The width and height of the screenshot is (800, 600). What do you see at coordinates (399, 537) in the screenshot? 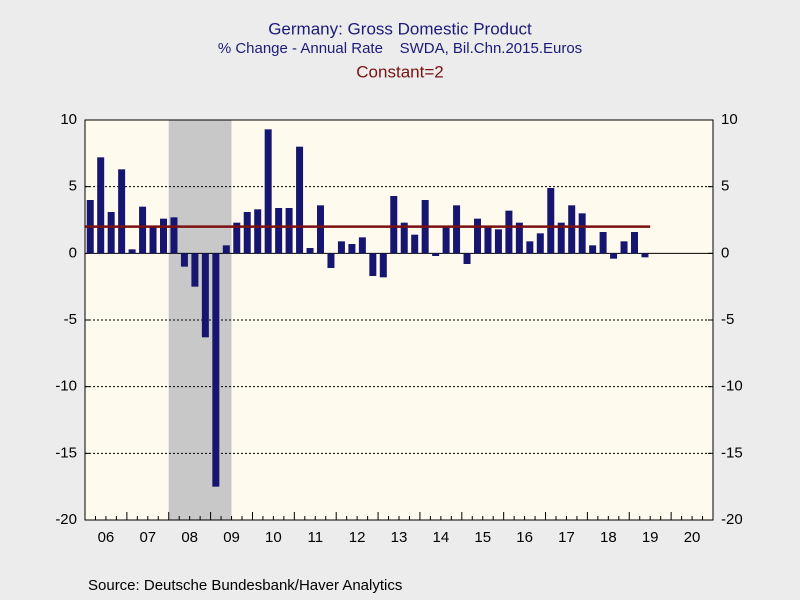
I see `x-tick-label: 13` at bounding box center [399, 537].